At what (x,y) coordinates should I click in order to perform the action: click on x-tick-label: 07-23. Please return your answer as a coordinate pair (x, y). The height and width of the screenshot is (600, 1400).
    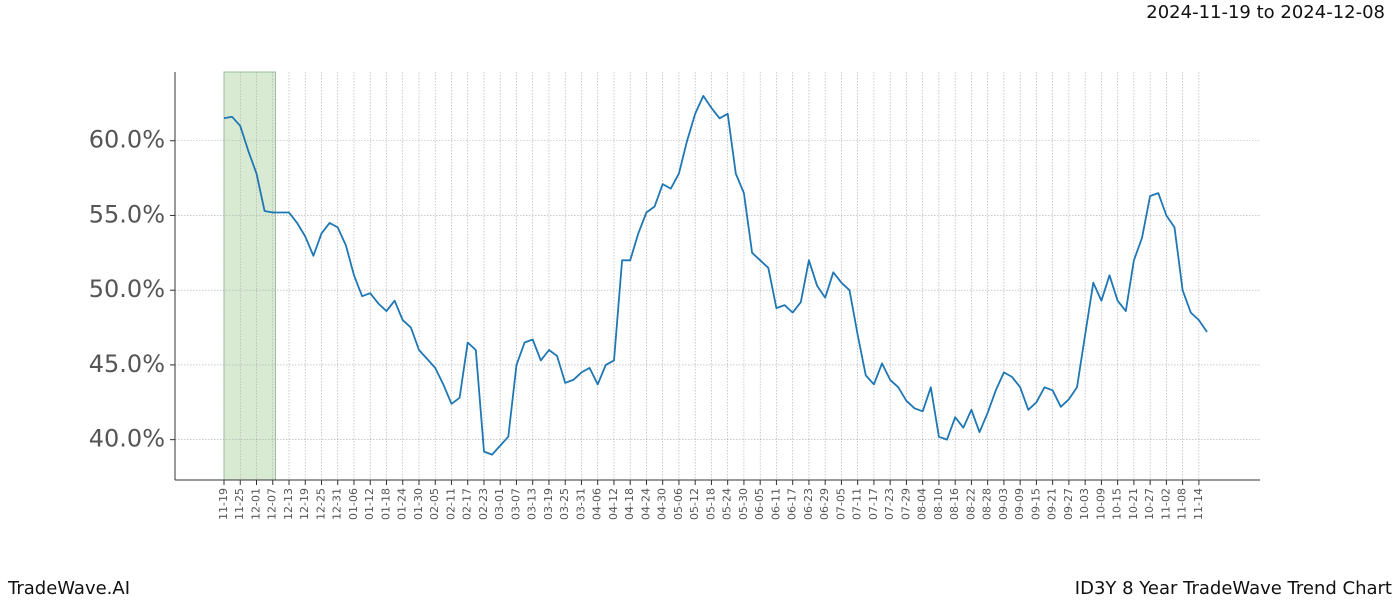
    Looking at the image, I should click on (889, 504).